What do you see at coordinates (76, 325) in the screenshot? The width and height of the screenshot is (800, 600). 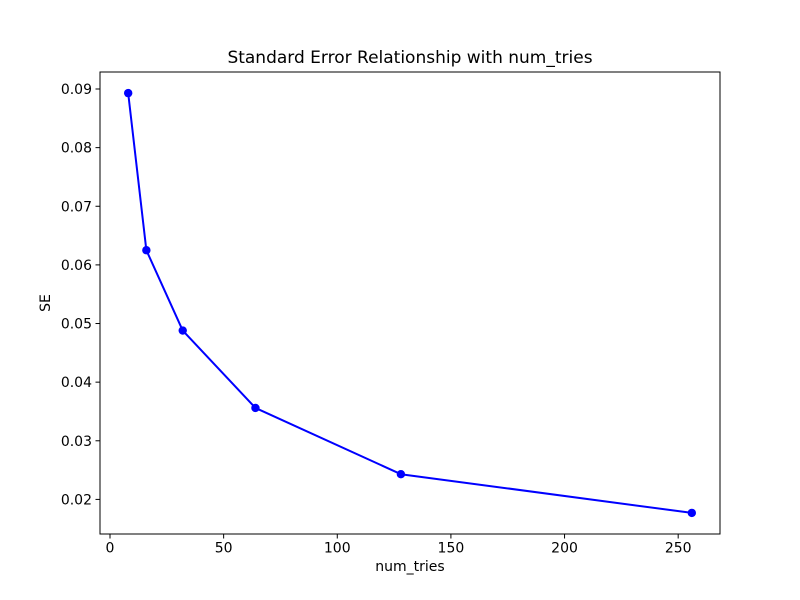 I see `y-tick-label: 0.05` at bounding box center [76, 325].